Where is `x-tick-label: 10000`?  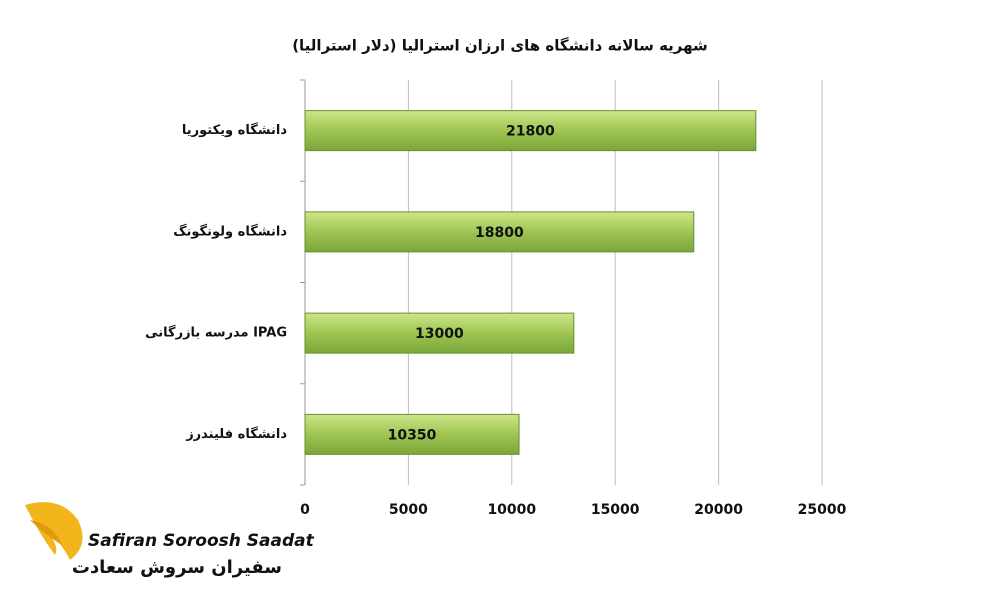
x-tick-label: 10000 is located at coordinates (511, 510).